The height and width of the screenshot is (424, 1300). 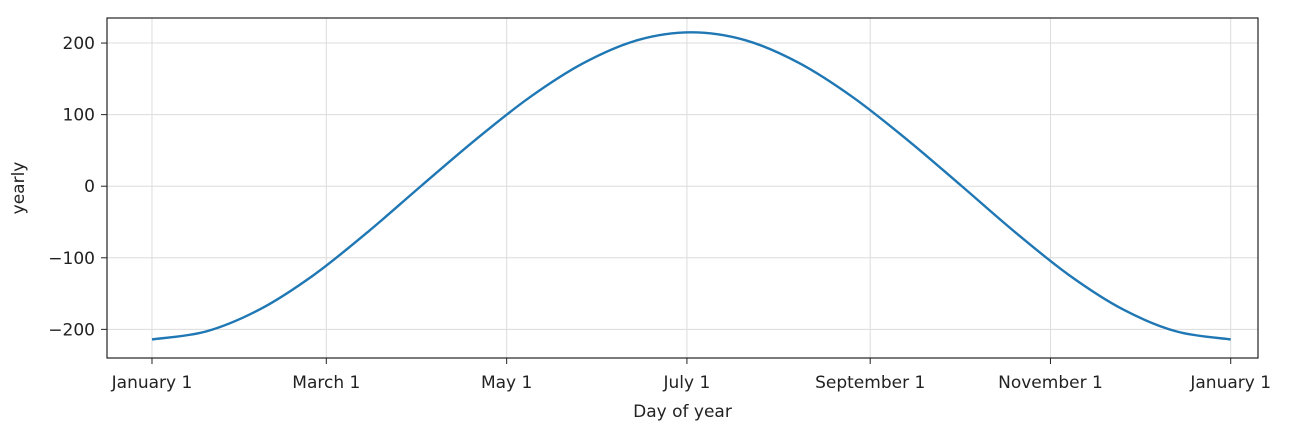 What do you see at coordinates (326, 383) in the screenshot?
I see `x-tick-label: March 1` at bounding box center [326, 383].